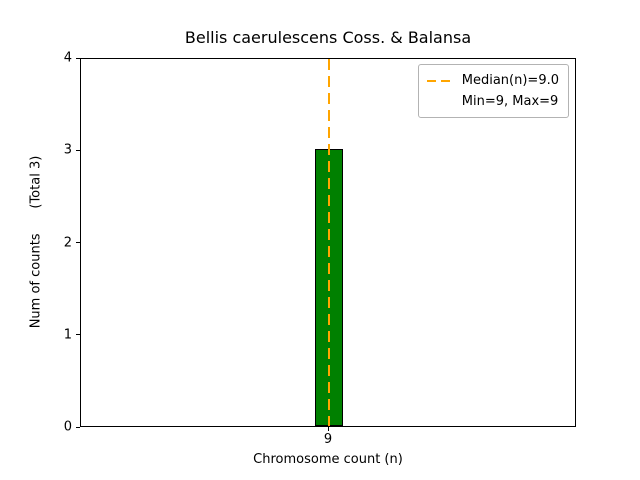 Image resolution: width=640 pixels, height=480 pixels. Describe the element at coordinates (510, 101) in the screenshot. I see `legend-label-minmax: Min=9, Max=9` at that location.